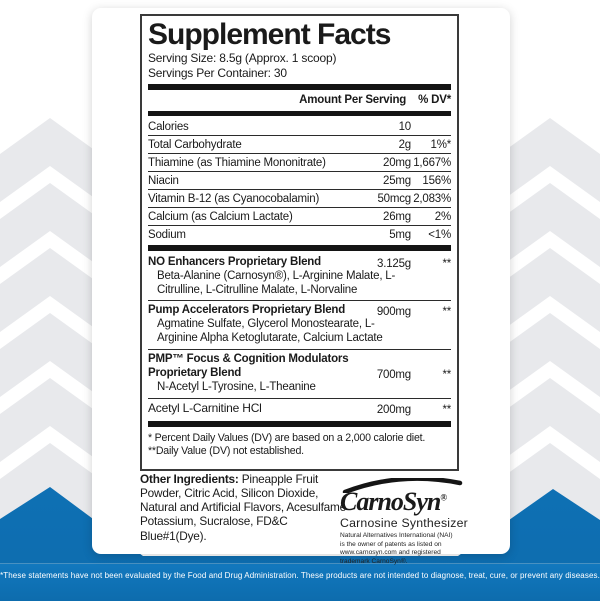 The image size is (600, 601). I want to click on nutrient-amount: 20mg, so click(397, 162).